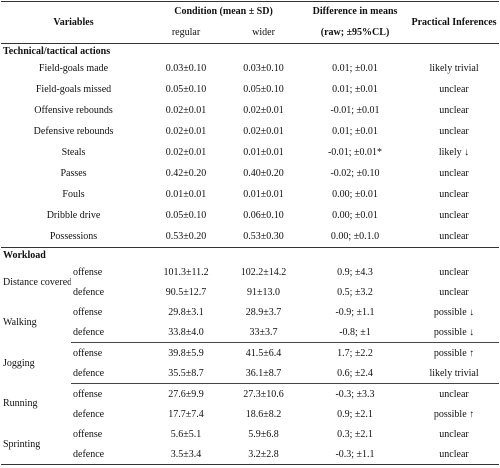 This screenshot has width=500, height=468. What do you see at coordinates (355, 352) in the screenshot?
I see `difference: 1.7; ±2.2` at bounding box center [355, 352].